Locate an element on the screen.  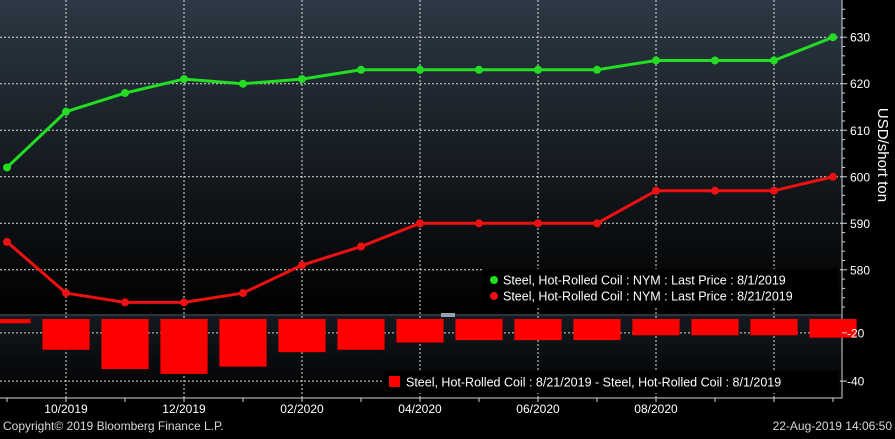
main-legend-box is located at coordinates (660, 288).